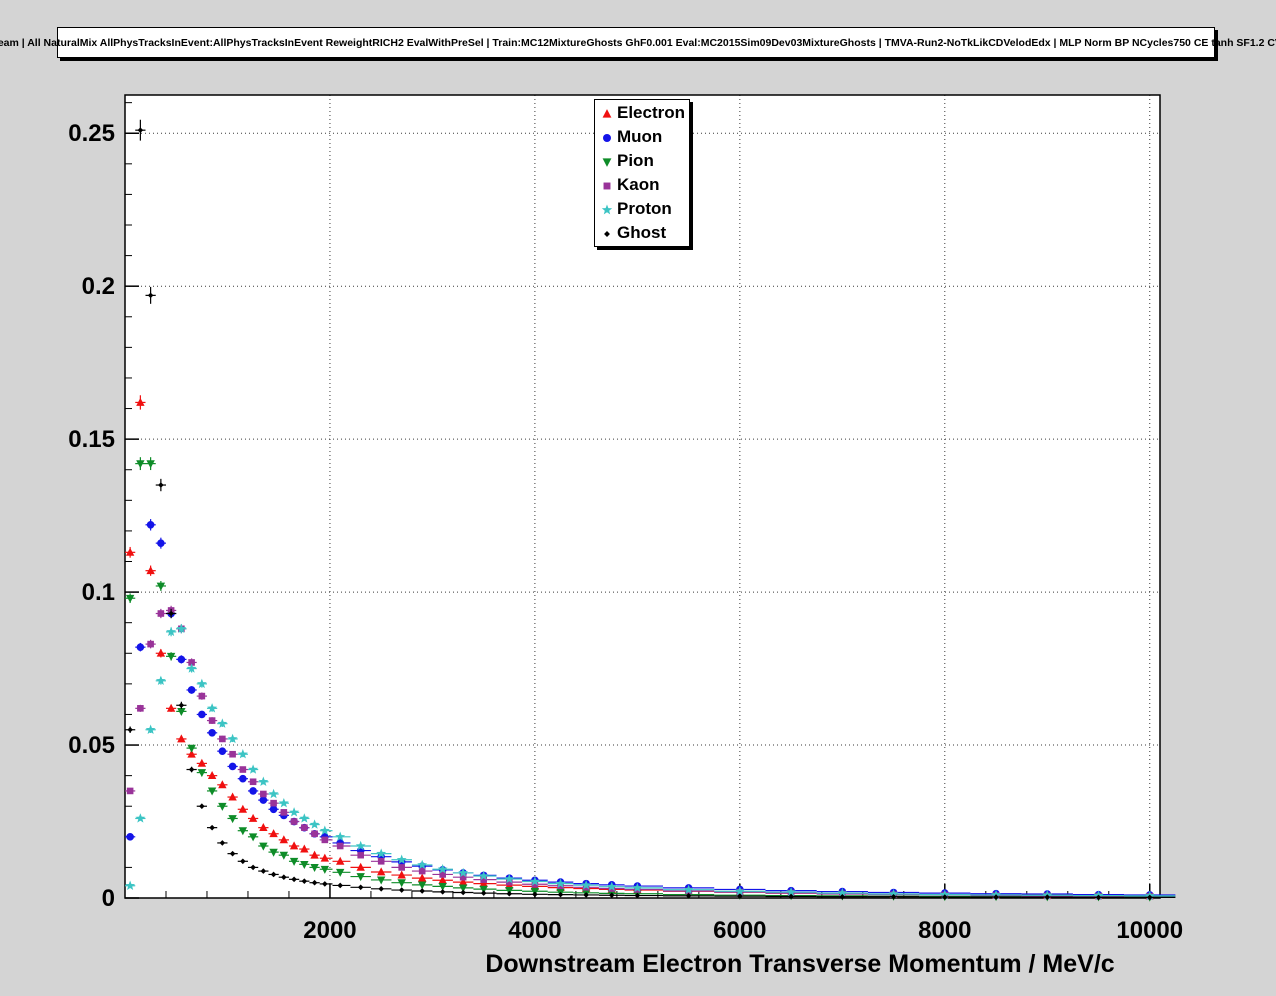 The height and width of the screenshot is (996, 1276). What do you see at coordinates (329, 930) in the screenshot?
I see `svg-text: 2000` at bounding box center [329, 930].